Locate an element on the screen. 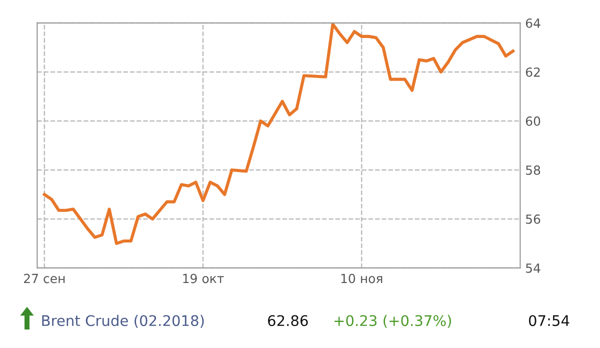 The image size is (600, 348). y-tick-label: 54 is located at coordinates (533, 268).